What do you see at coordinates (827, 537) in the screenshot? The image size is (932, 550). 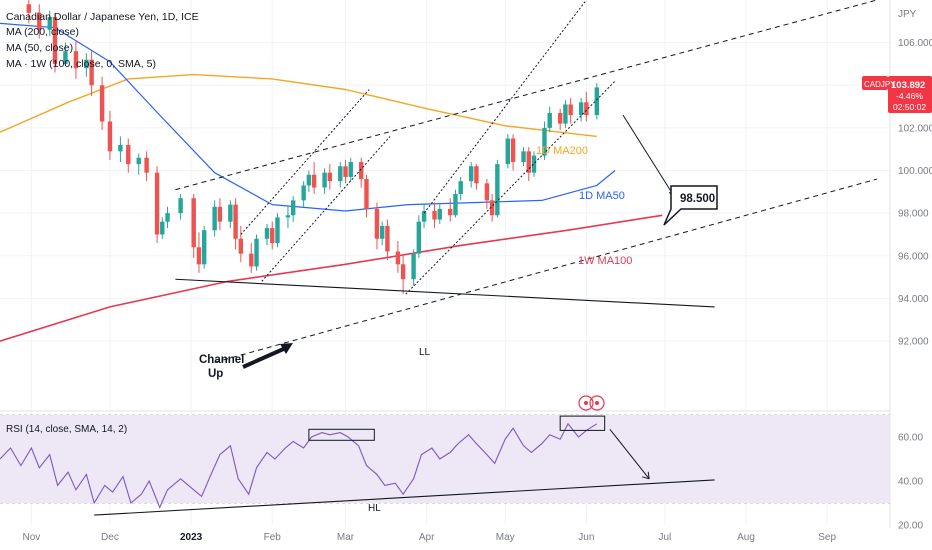 I see `time-tick-label: Sep` at bounding box center [827, 537].